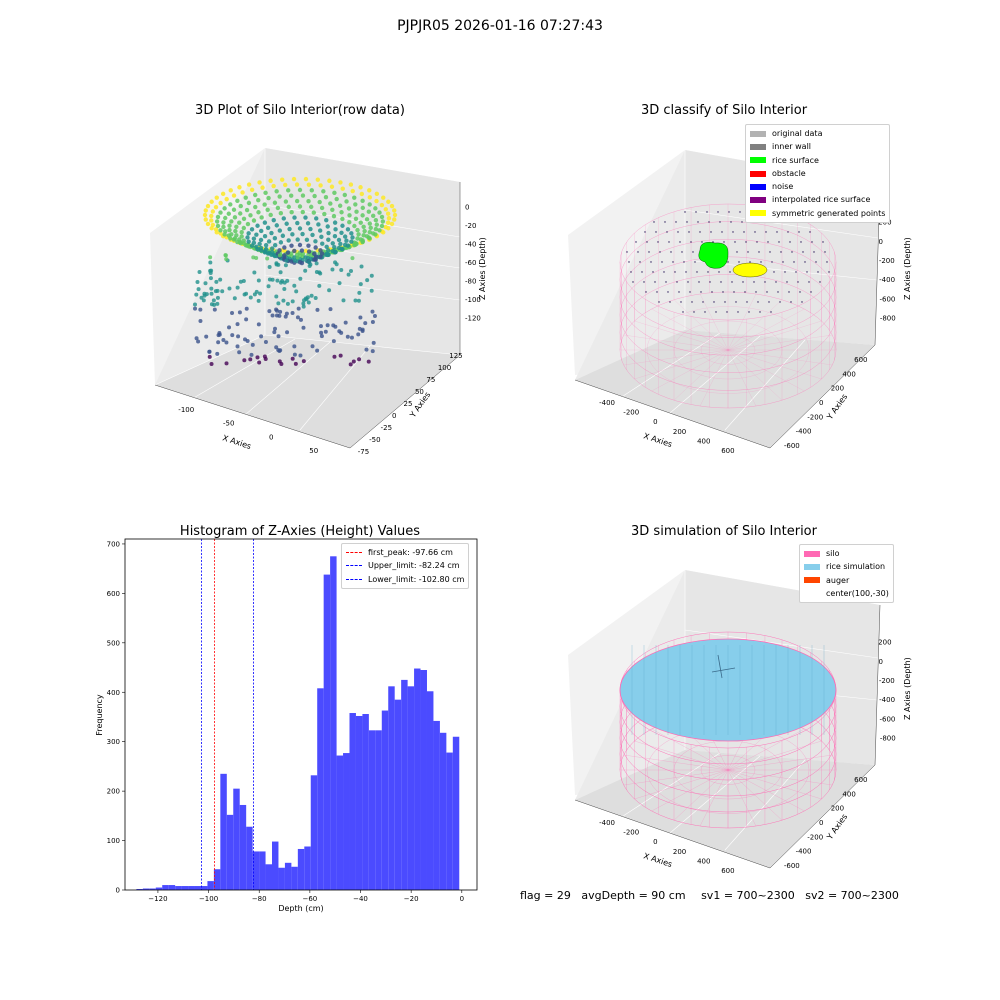  What do you see at coordinates (888, 318) in the screenshot?
I see `p2-ztick-label: -800` at bounding box center [888, 318].